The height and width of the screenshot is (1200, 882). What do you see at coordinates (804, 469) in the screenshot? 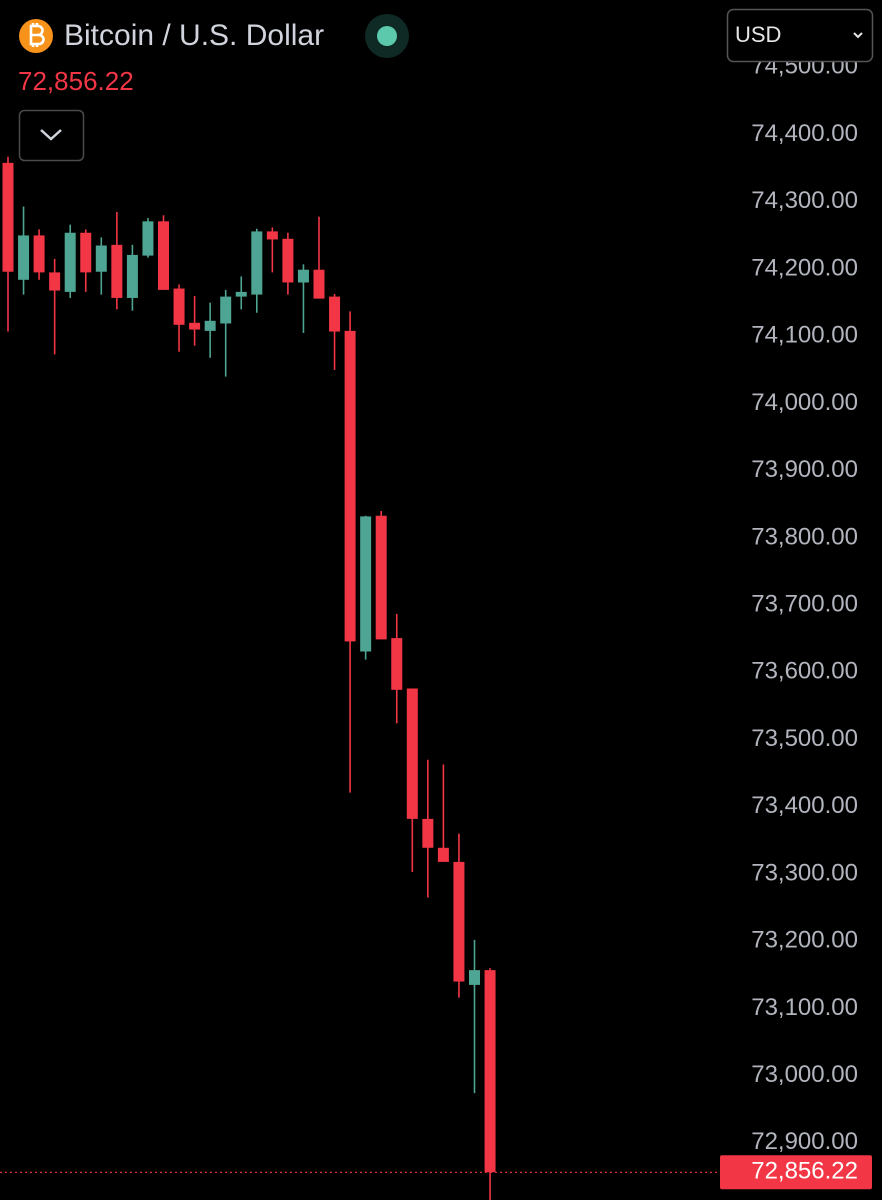
I see `y-tick-label: 73,900.00` at bounding box center [804, 469].